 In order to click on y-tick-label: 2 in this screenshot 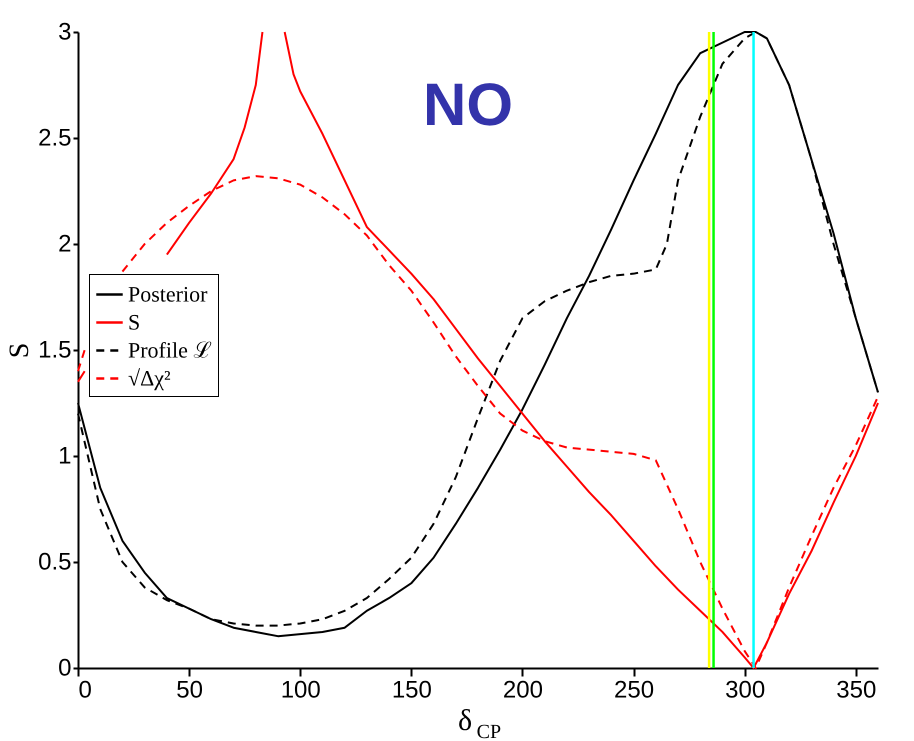, I will do `click(65, 244)`.